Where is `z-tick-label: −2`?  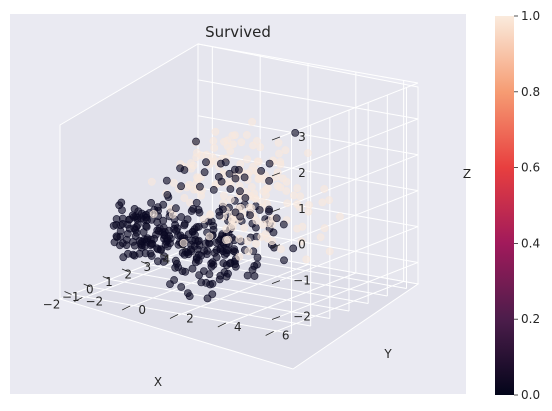
z-tick-label: −2 is located at coordinates (302, 316).